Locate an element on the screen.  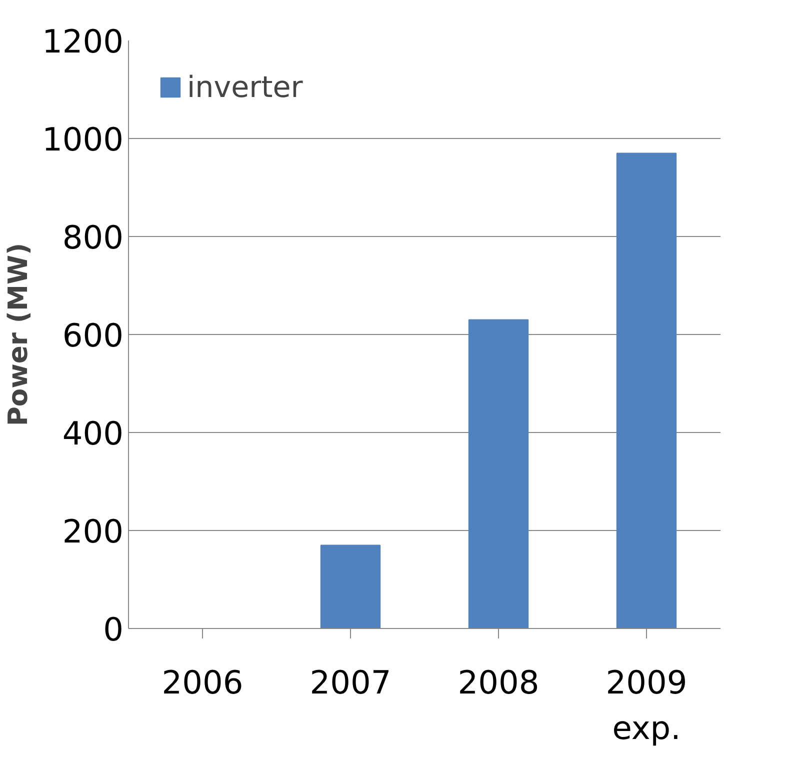
y-tick-label: 200 is located at coordinates (93, 531).